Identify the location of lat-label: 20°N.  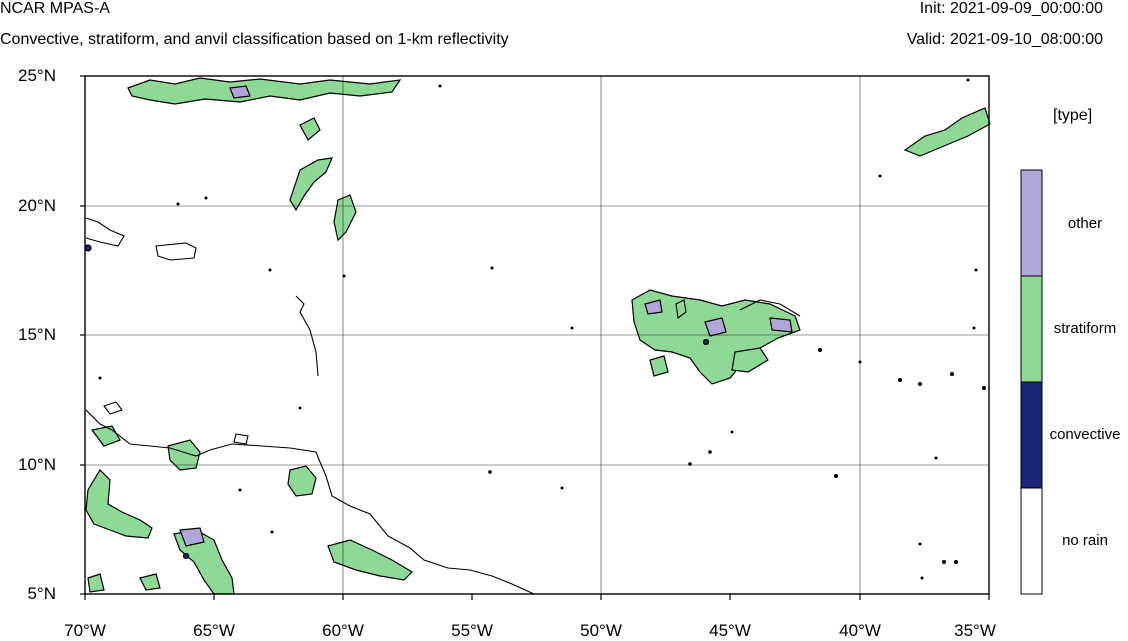
(37, 205).